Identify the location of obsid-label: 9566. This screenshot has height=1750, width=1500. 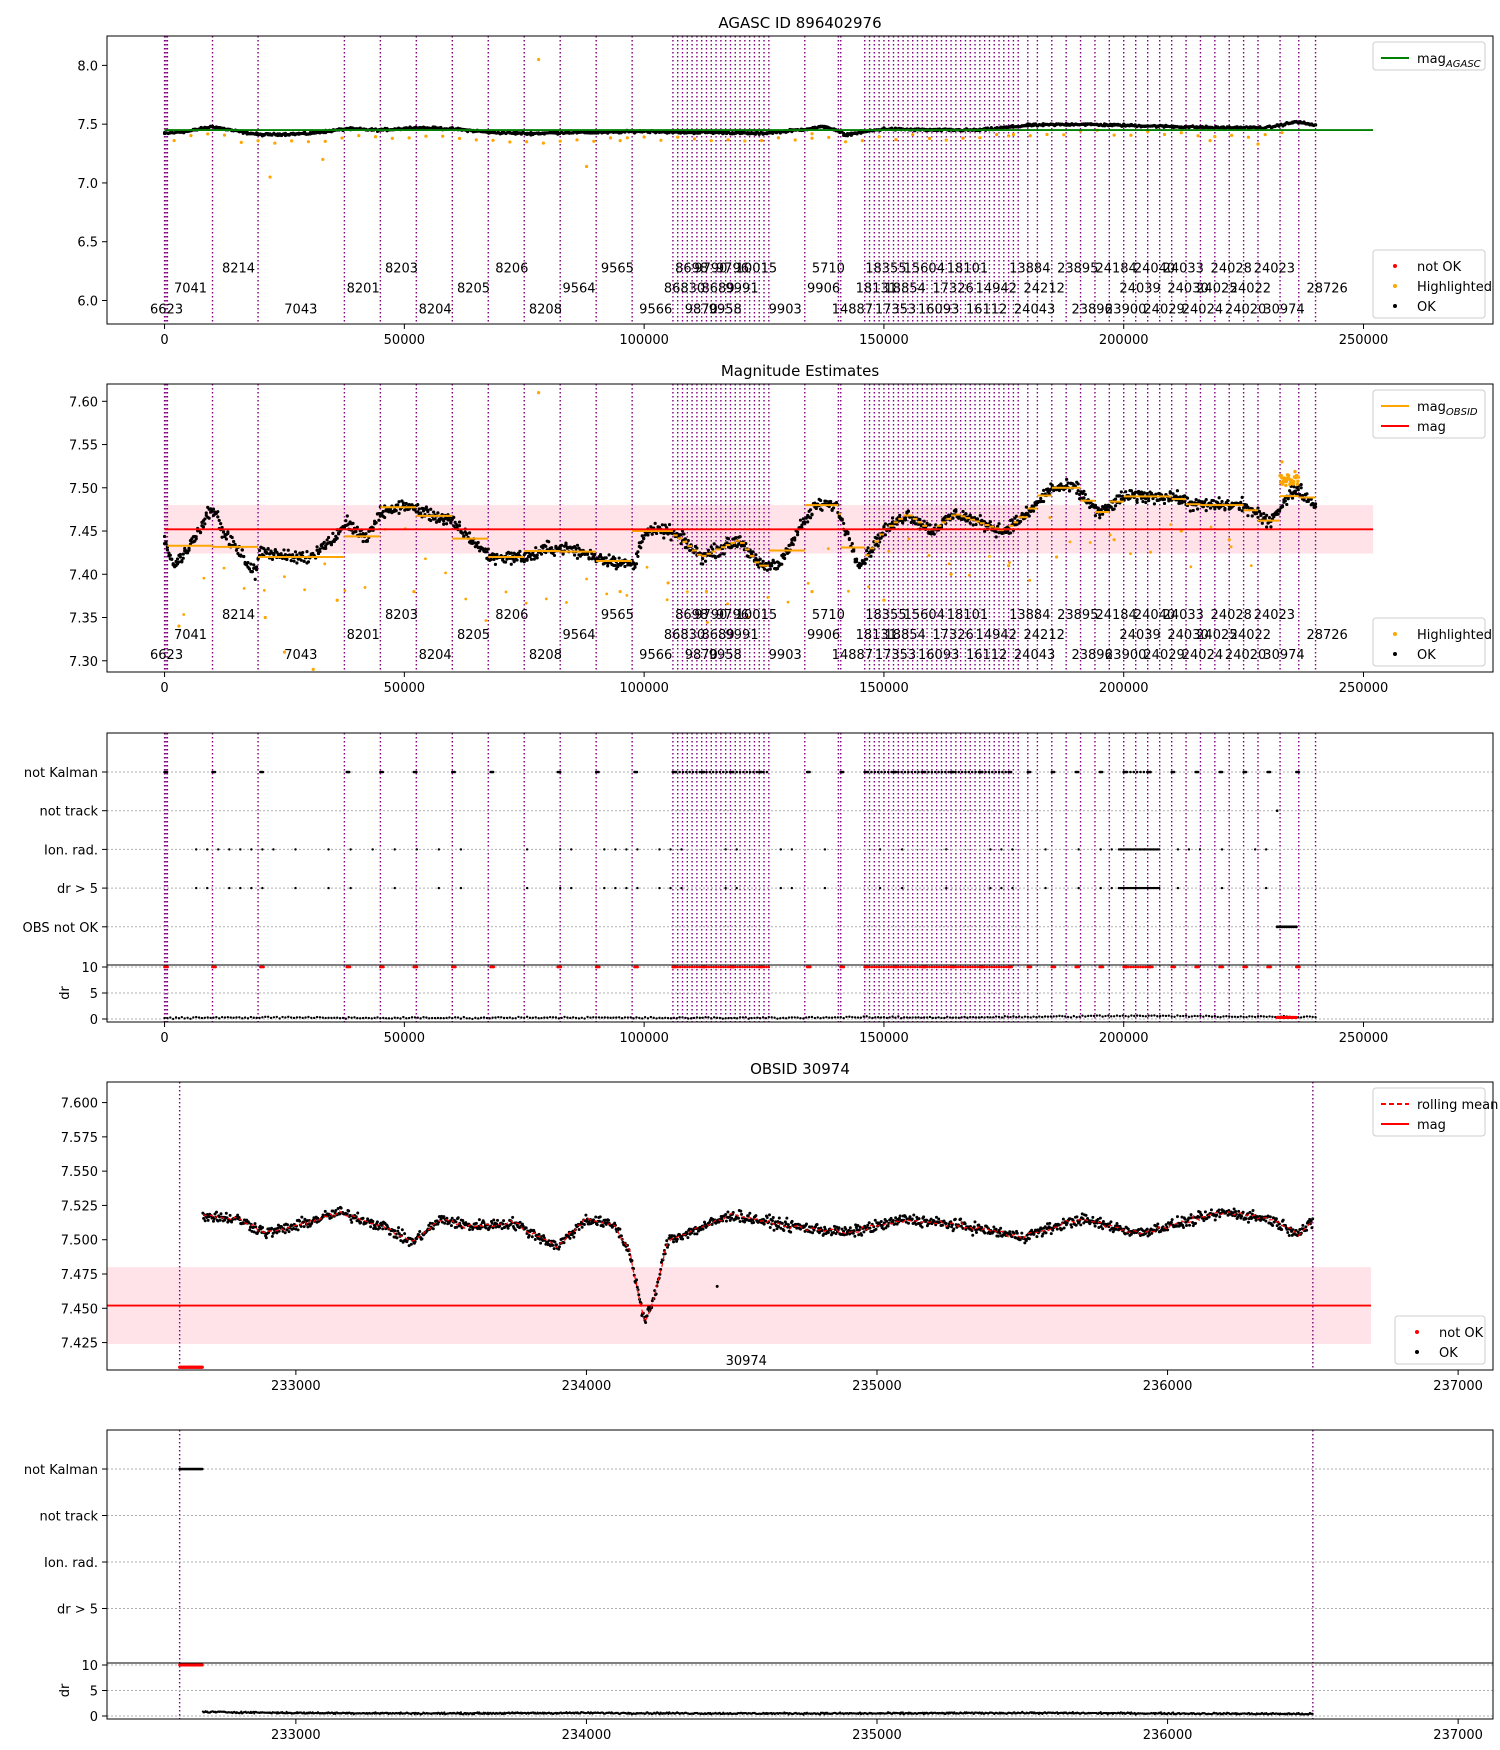
(655, 655).